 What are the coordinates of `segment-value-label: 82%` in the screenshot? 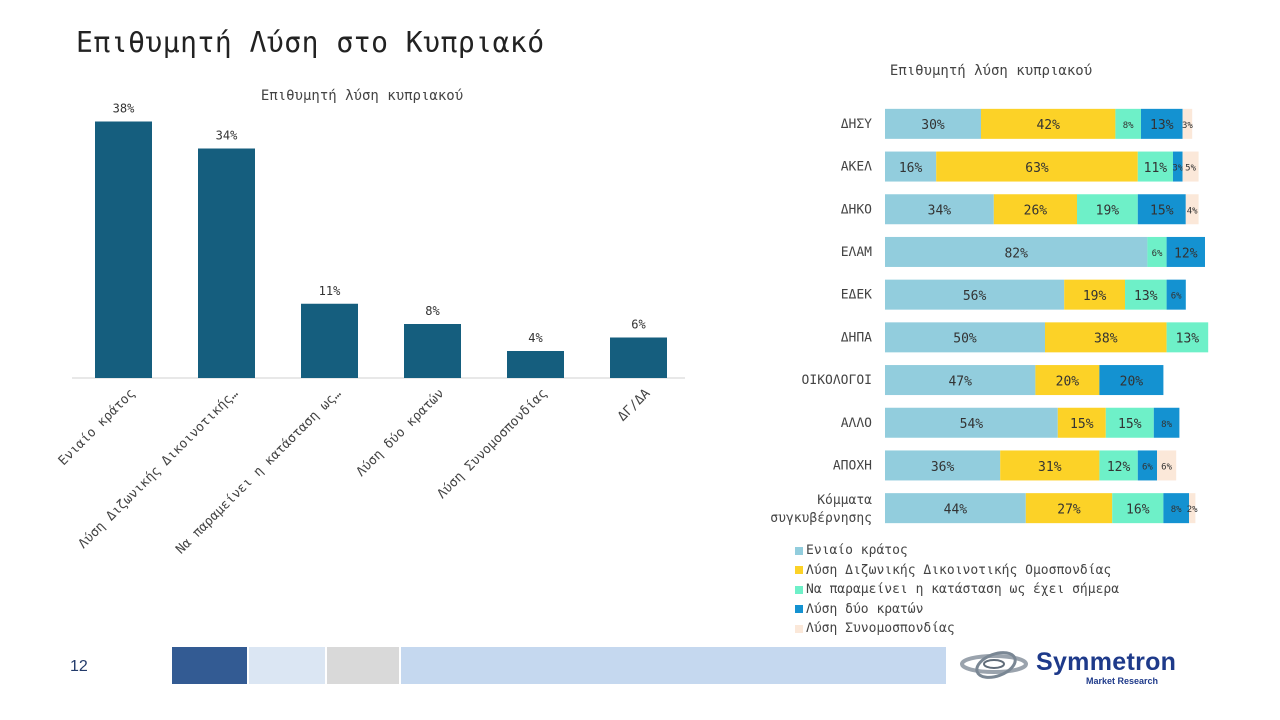 It's located at (1016, 253).